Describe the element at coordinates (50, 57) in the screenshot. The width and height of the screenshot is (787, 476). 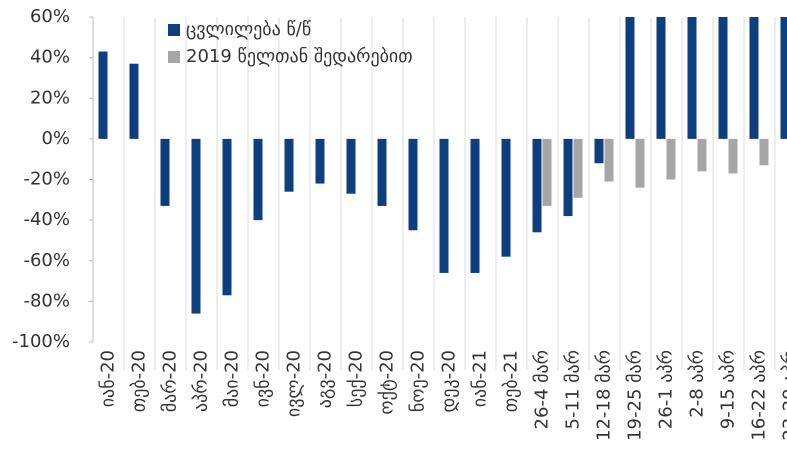
I see `y-tick-label: 40%` at that location.